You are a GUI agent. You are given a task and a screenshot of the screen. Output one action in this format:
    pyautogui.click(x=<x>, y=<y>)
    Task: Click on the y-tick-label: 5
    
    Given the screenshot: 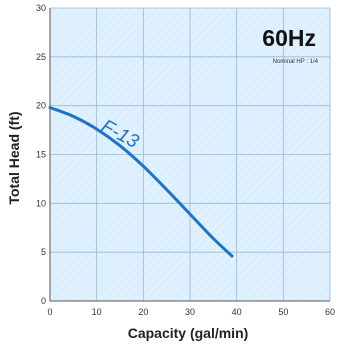 What is the action you would take?
    pyautogui.click(x=43, y=252)
    